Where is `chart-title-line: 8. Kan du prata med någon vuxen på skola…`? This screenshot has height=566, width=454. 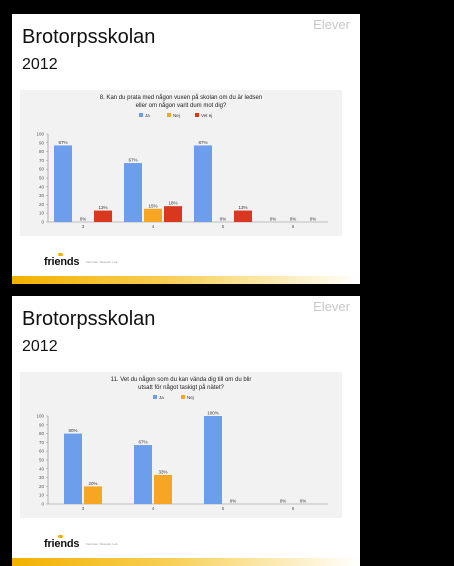
chart-title-line: 8. Kan du prata med någon vuxen på skola… is located at coordinates (181, 97).